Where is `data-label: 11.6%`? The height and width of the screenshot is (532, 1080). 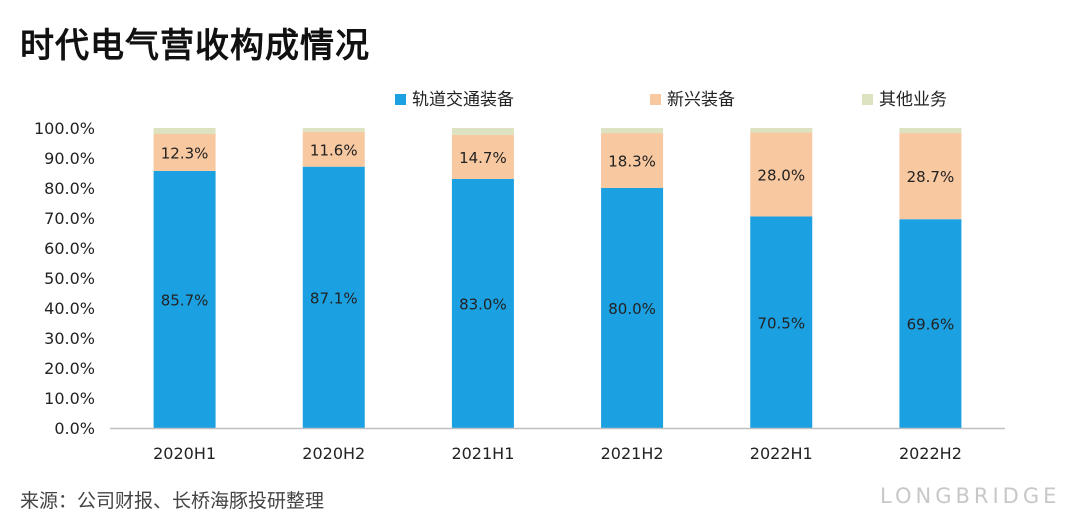
data-label: 11.6% is located at coordinates (334, 150).